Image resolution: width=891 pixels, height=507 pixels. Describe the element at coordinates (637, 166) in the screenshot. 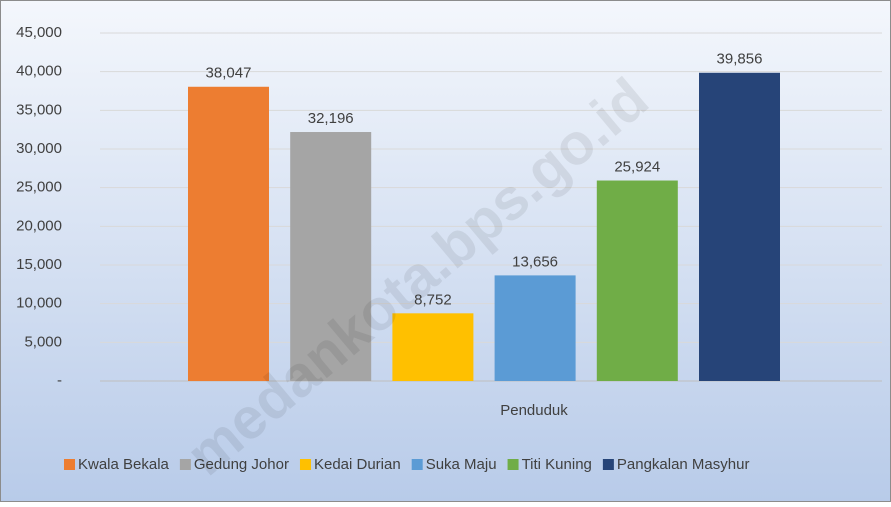

I see `value-label: 25,924` at that location.